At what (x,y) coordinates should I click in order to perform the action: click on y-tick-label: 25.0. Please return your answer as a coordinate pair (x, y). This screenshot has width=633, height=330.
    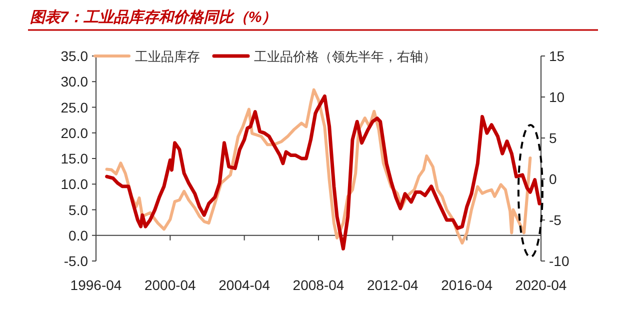
    Looking at the image, I should click on (74, 107).